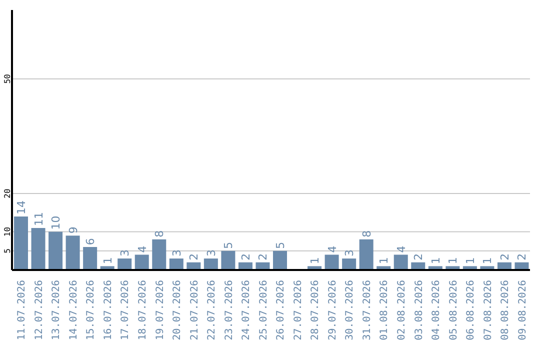 The width and height of the screenshot is (540, 340). I want to click on x-tick-label: 16.07.2026, so click(108, 310).